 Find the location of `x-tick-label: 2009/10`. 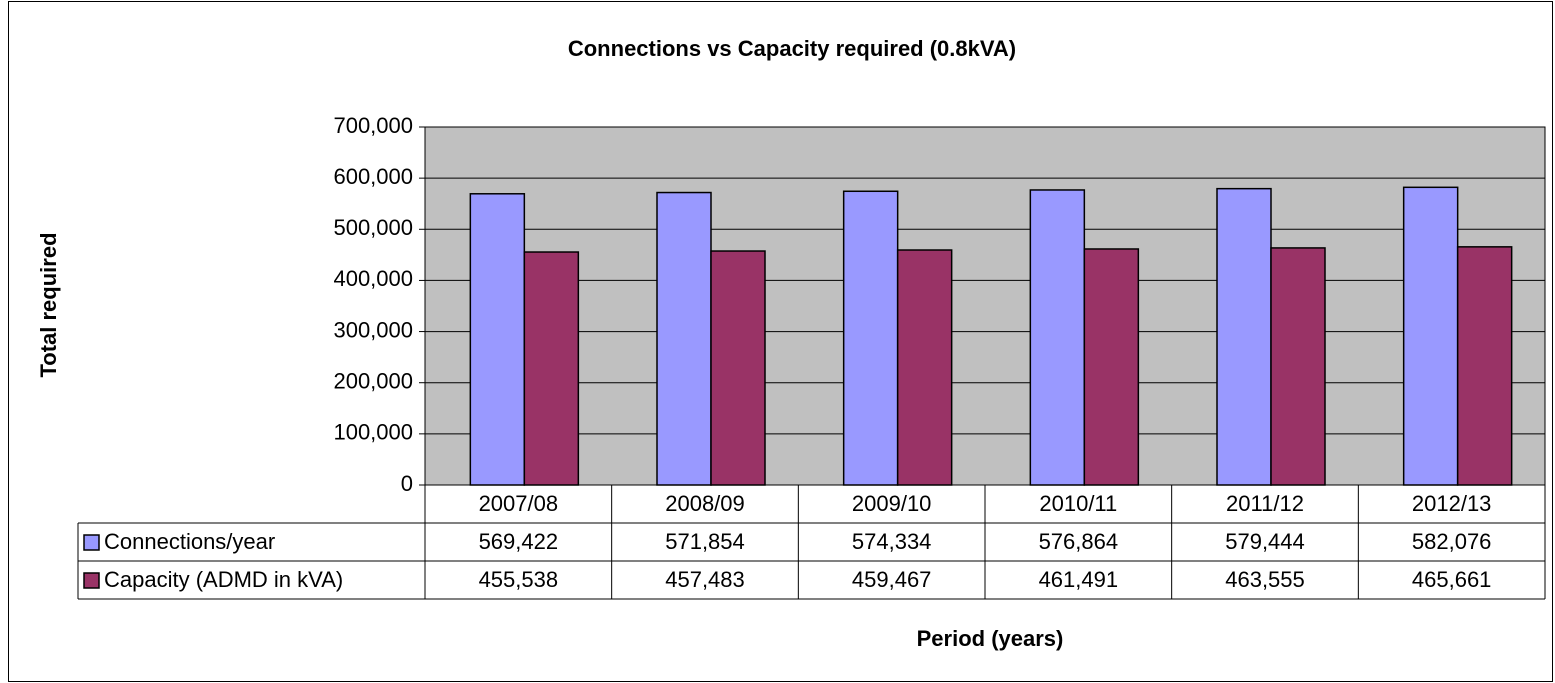

x-tick-label: 2009/10 is located at coordinates (892, 503).